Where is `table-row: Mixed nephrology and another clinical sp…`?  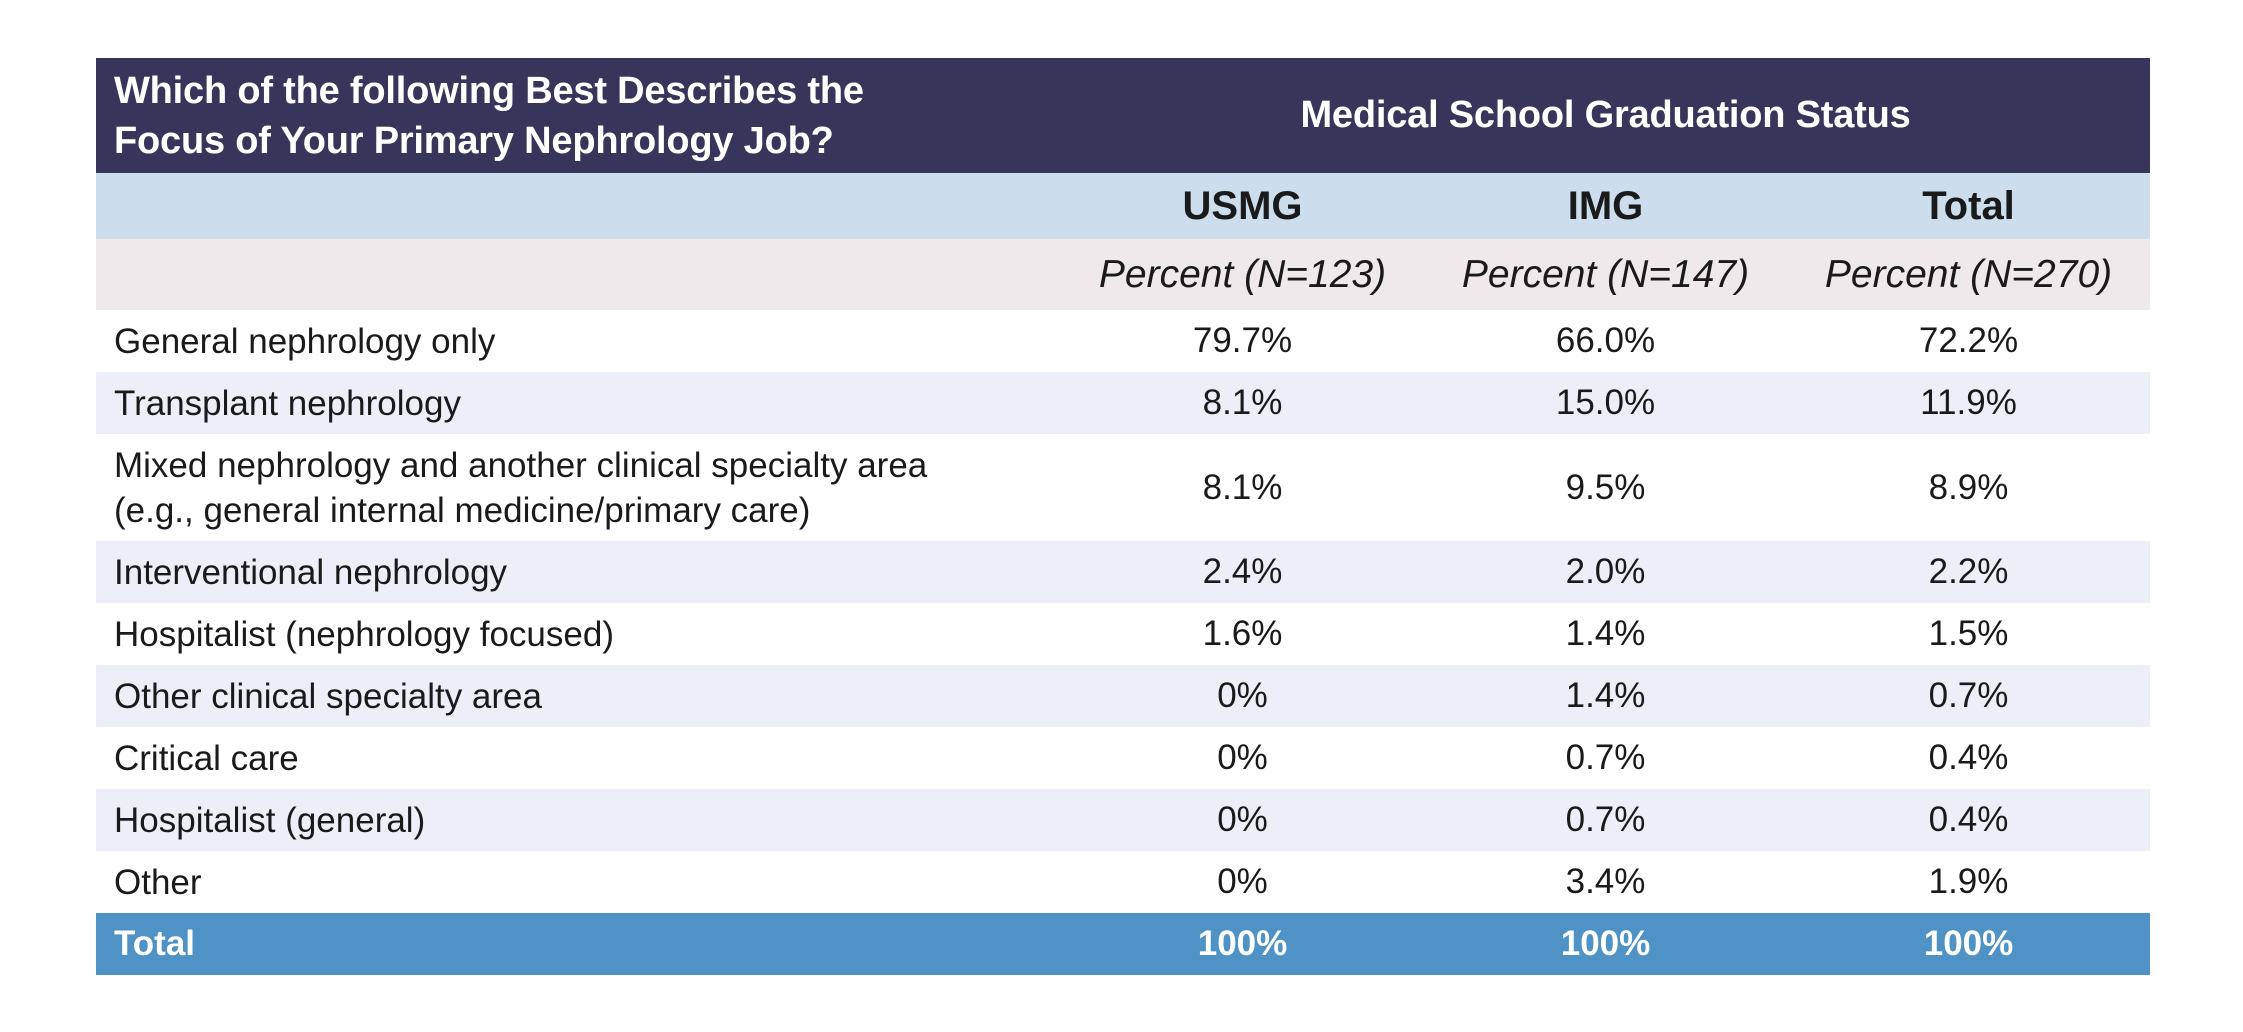 table-row: Mixed nephrology and another clinical sp… is located at coordinates (1123, 487).